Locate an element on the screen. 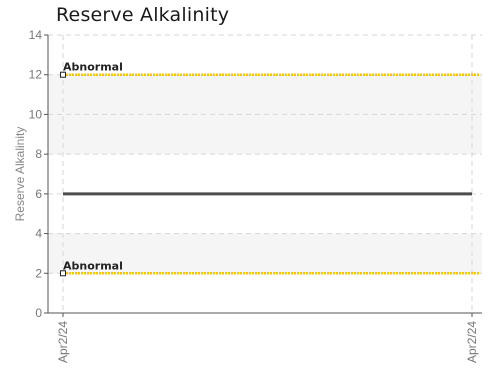 The height and width of the screenshot is (370, 492). y-tick-label: 12 is located at coordinates (36, 75).